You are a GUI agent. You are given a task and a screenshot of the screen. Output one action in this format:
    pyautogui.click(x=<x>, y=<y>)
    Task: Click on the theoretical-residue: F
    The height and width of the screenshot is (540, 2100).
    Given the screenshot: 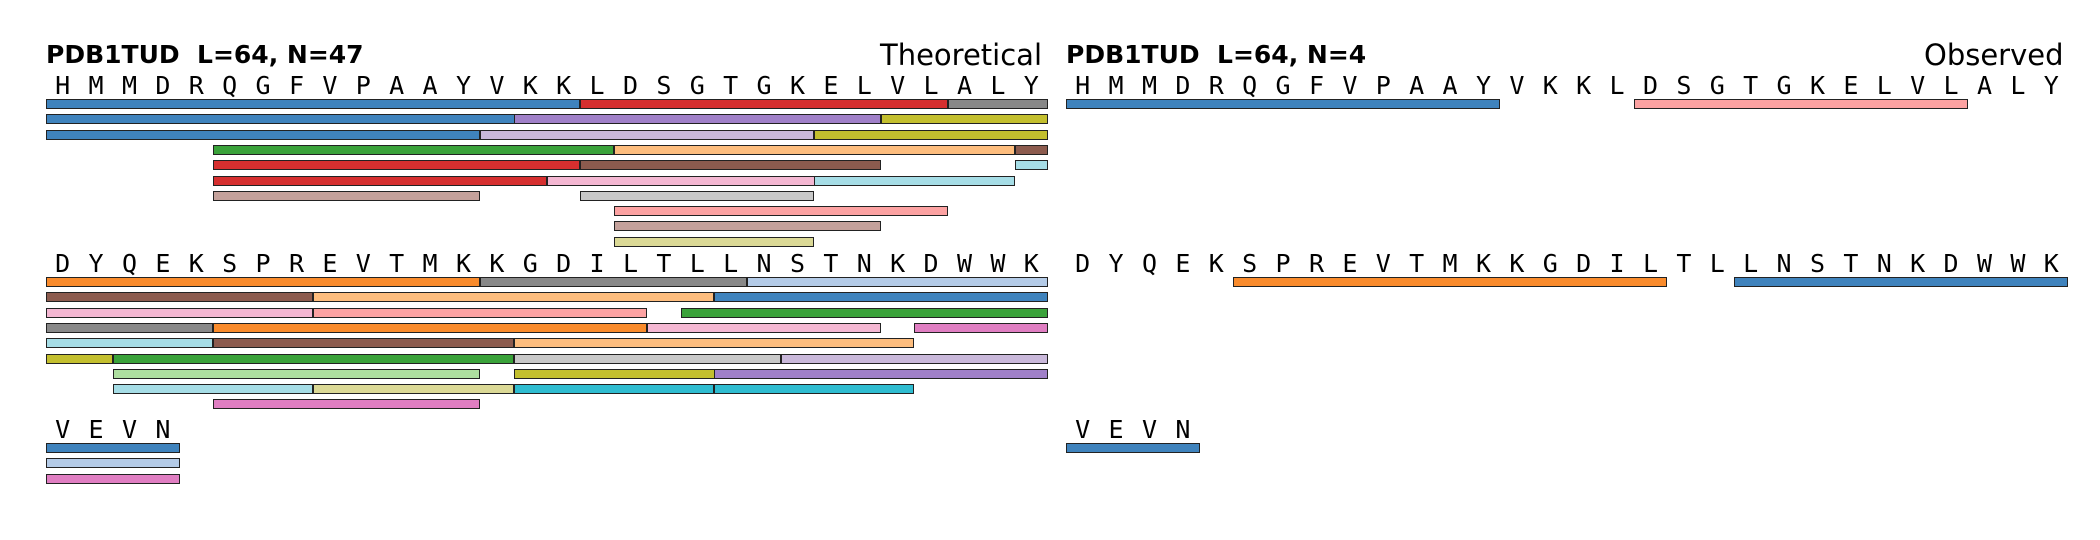 What is the action you would take?
    pyautogui.click(x=296, y=85)
    